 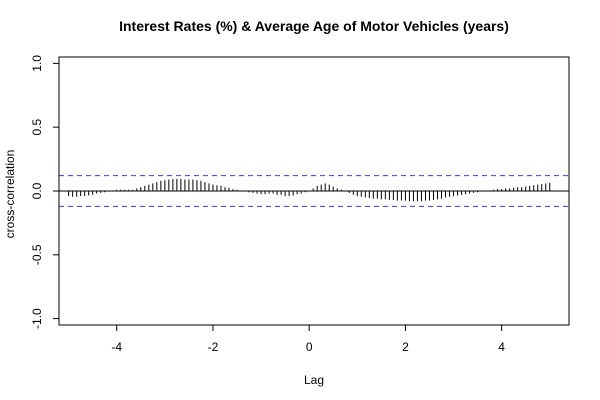 I want to click on x-axis: -4 -2 0 2 4, so click(x=308, y=339).